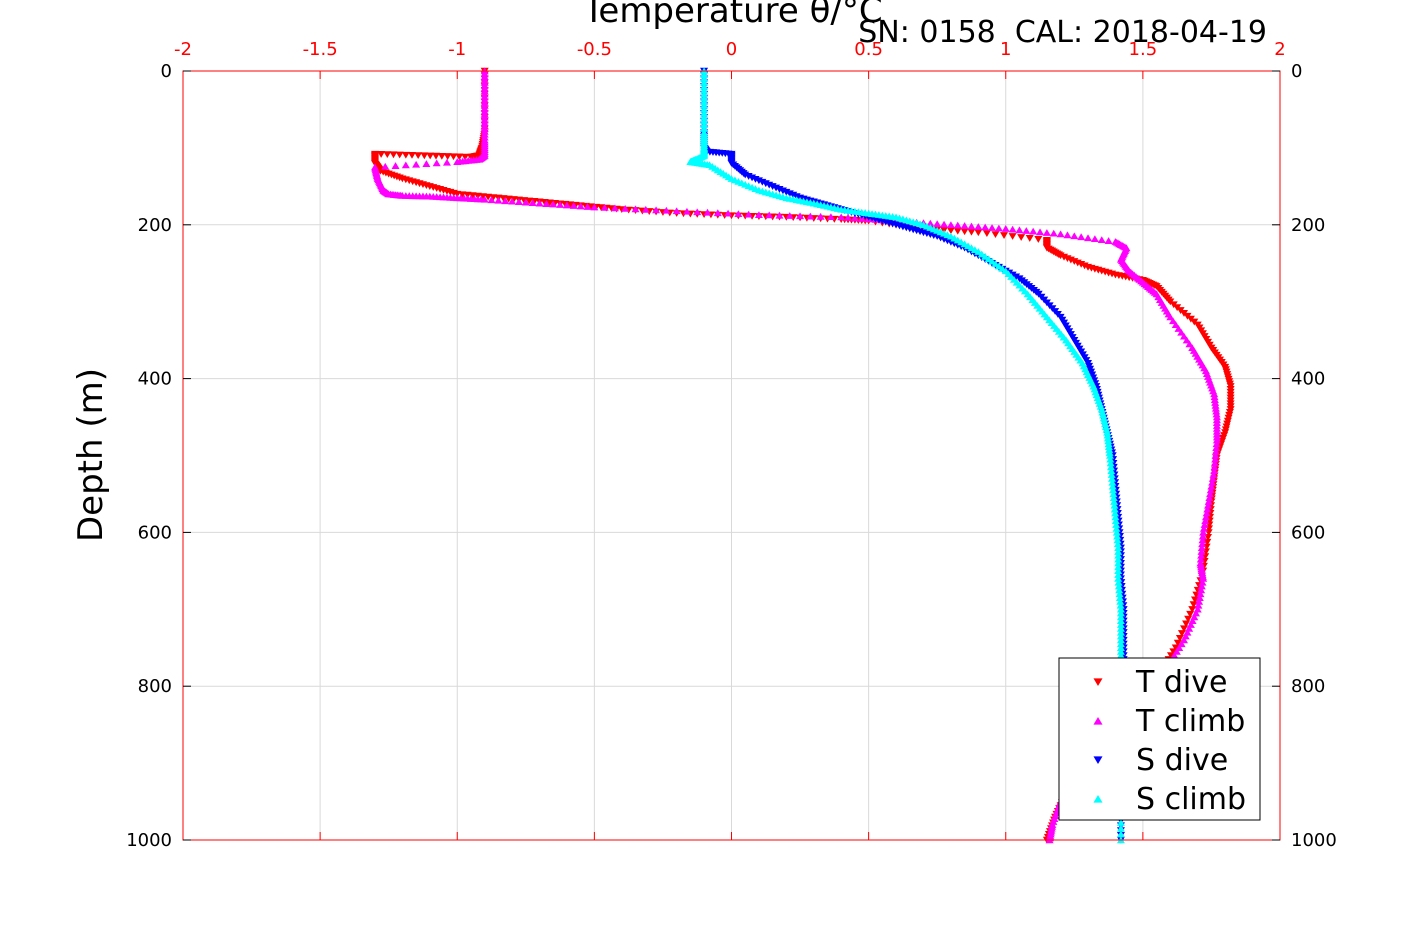 This screenshot has width=1417, height=945. Describe the element at coordinates (1296, 71) in the screenshot. I see `y-tick-label-right: 0` at that location.